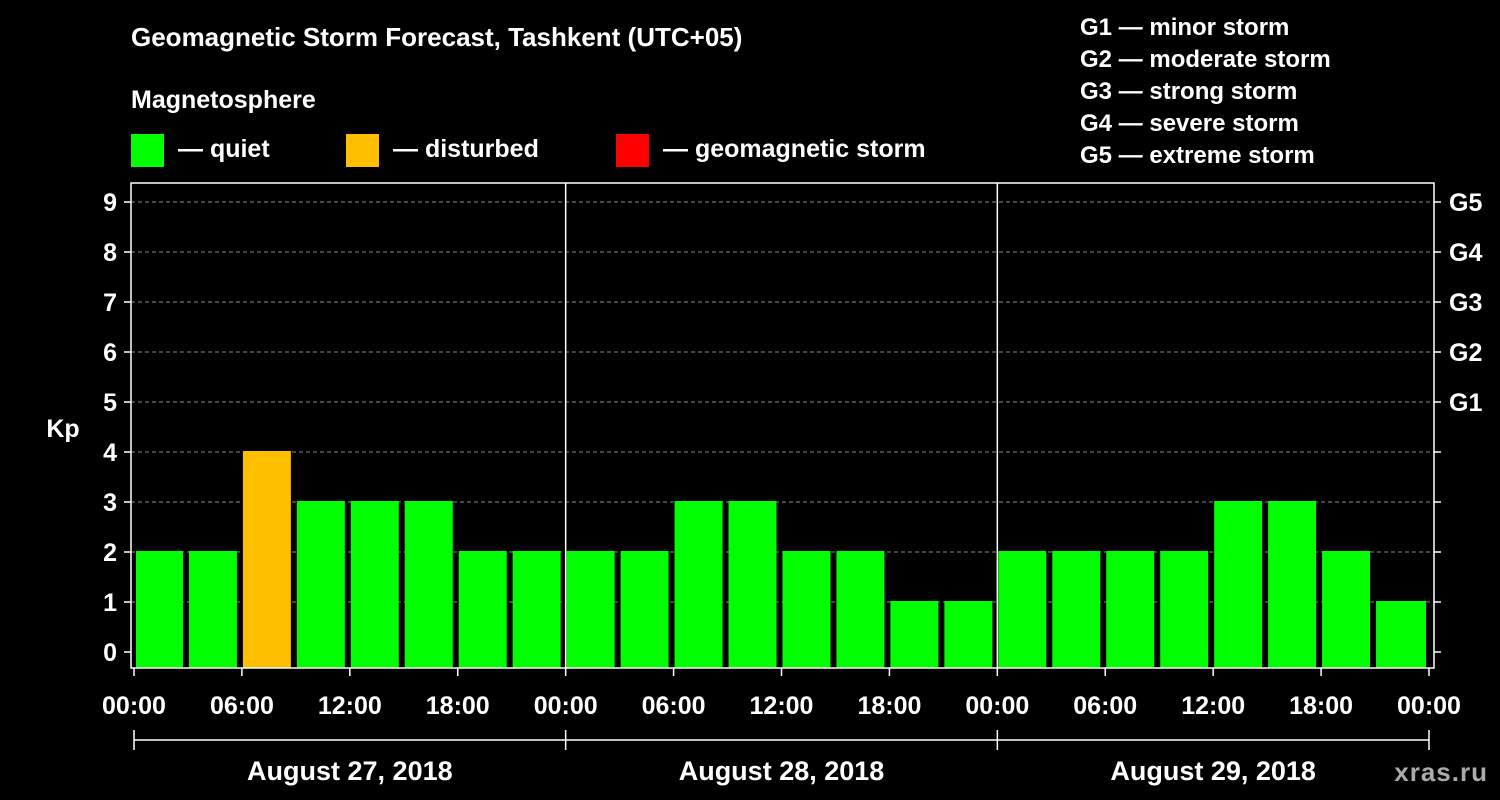 Image resolution: width=1500 pixels, height=800 pixels. What do you see at coordinates (1197, 155) in the screenshot?
I see `storm-scale-g5: G5 — extreme storm` at bounding box center [1197, 155].